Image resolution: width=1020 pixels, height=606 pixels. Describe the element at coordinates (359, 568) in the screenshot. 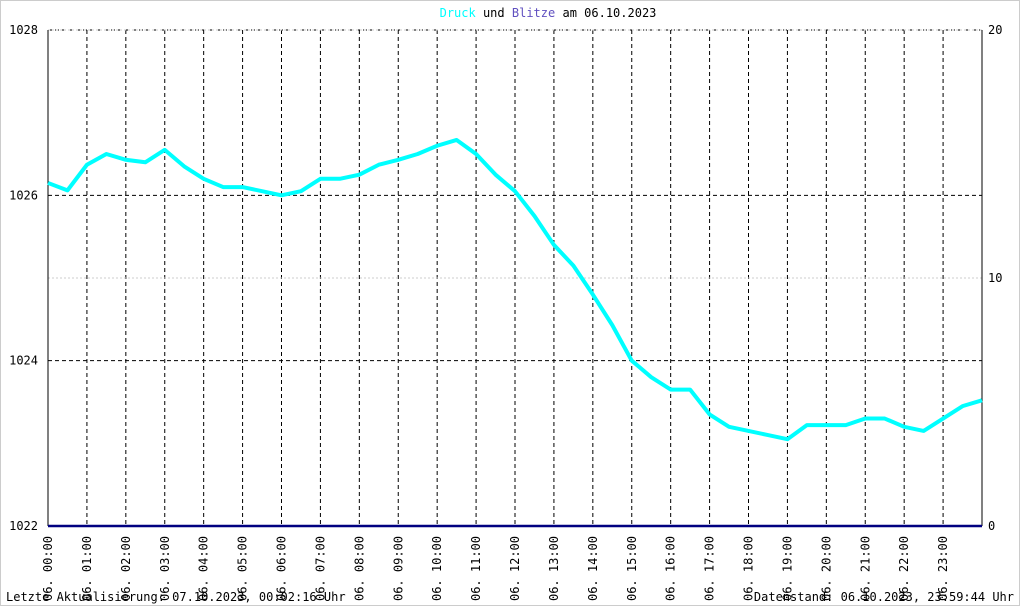

I see `x-tick-label: 06. 08:00` at that location.